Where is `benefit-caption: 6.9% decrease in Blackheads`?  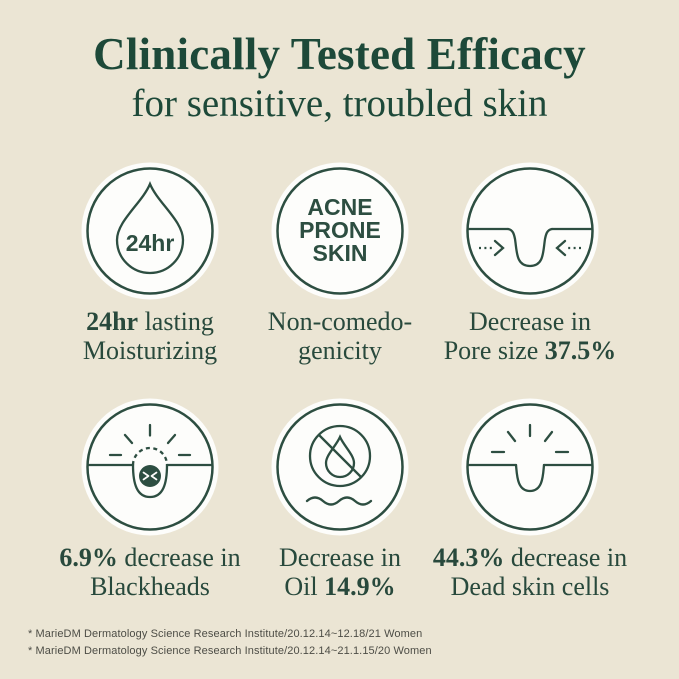
benefit-caption: 6.9% decrease in Blackheads is located at coordinates (149, 572).